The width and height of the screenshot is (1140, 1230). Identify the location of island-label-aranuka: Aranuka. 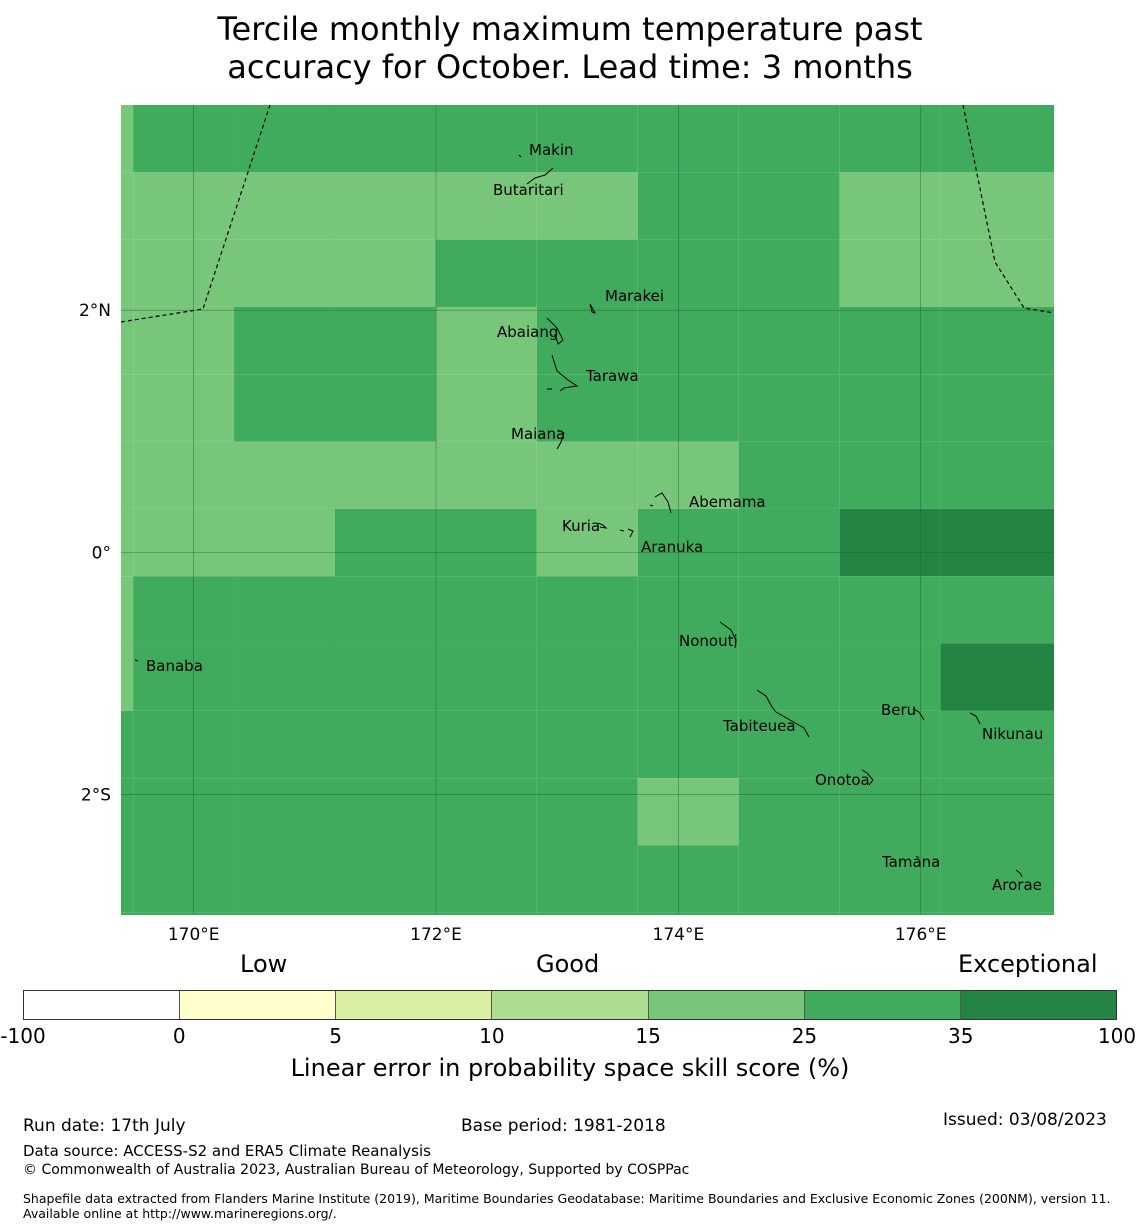
(672, 547).